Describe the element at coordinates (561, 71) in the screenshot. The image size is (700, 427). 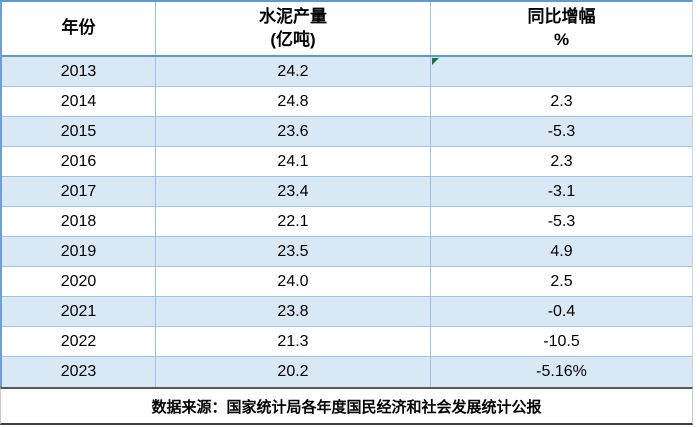
I see `growth-cell` at that location.